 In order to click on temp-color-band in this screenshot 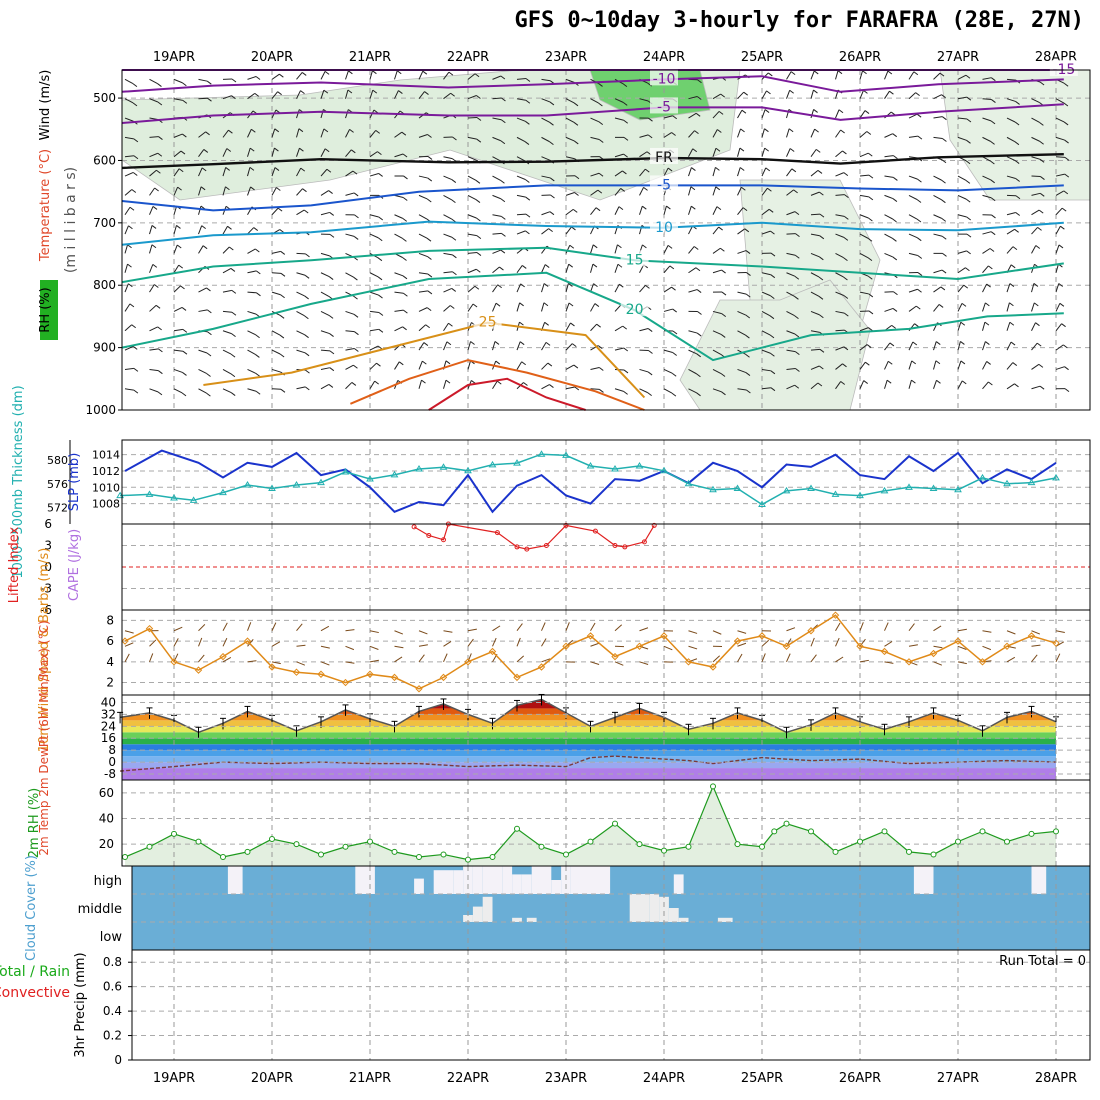, I will do `click(589, 774)`.